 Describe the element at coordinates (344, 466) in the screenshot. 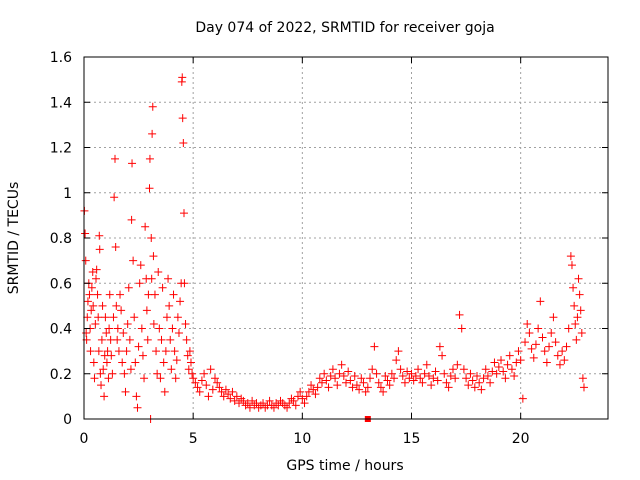

I see `x-axis-title: GPS time / hours` at that location.